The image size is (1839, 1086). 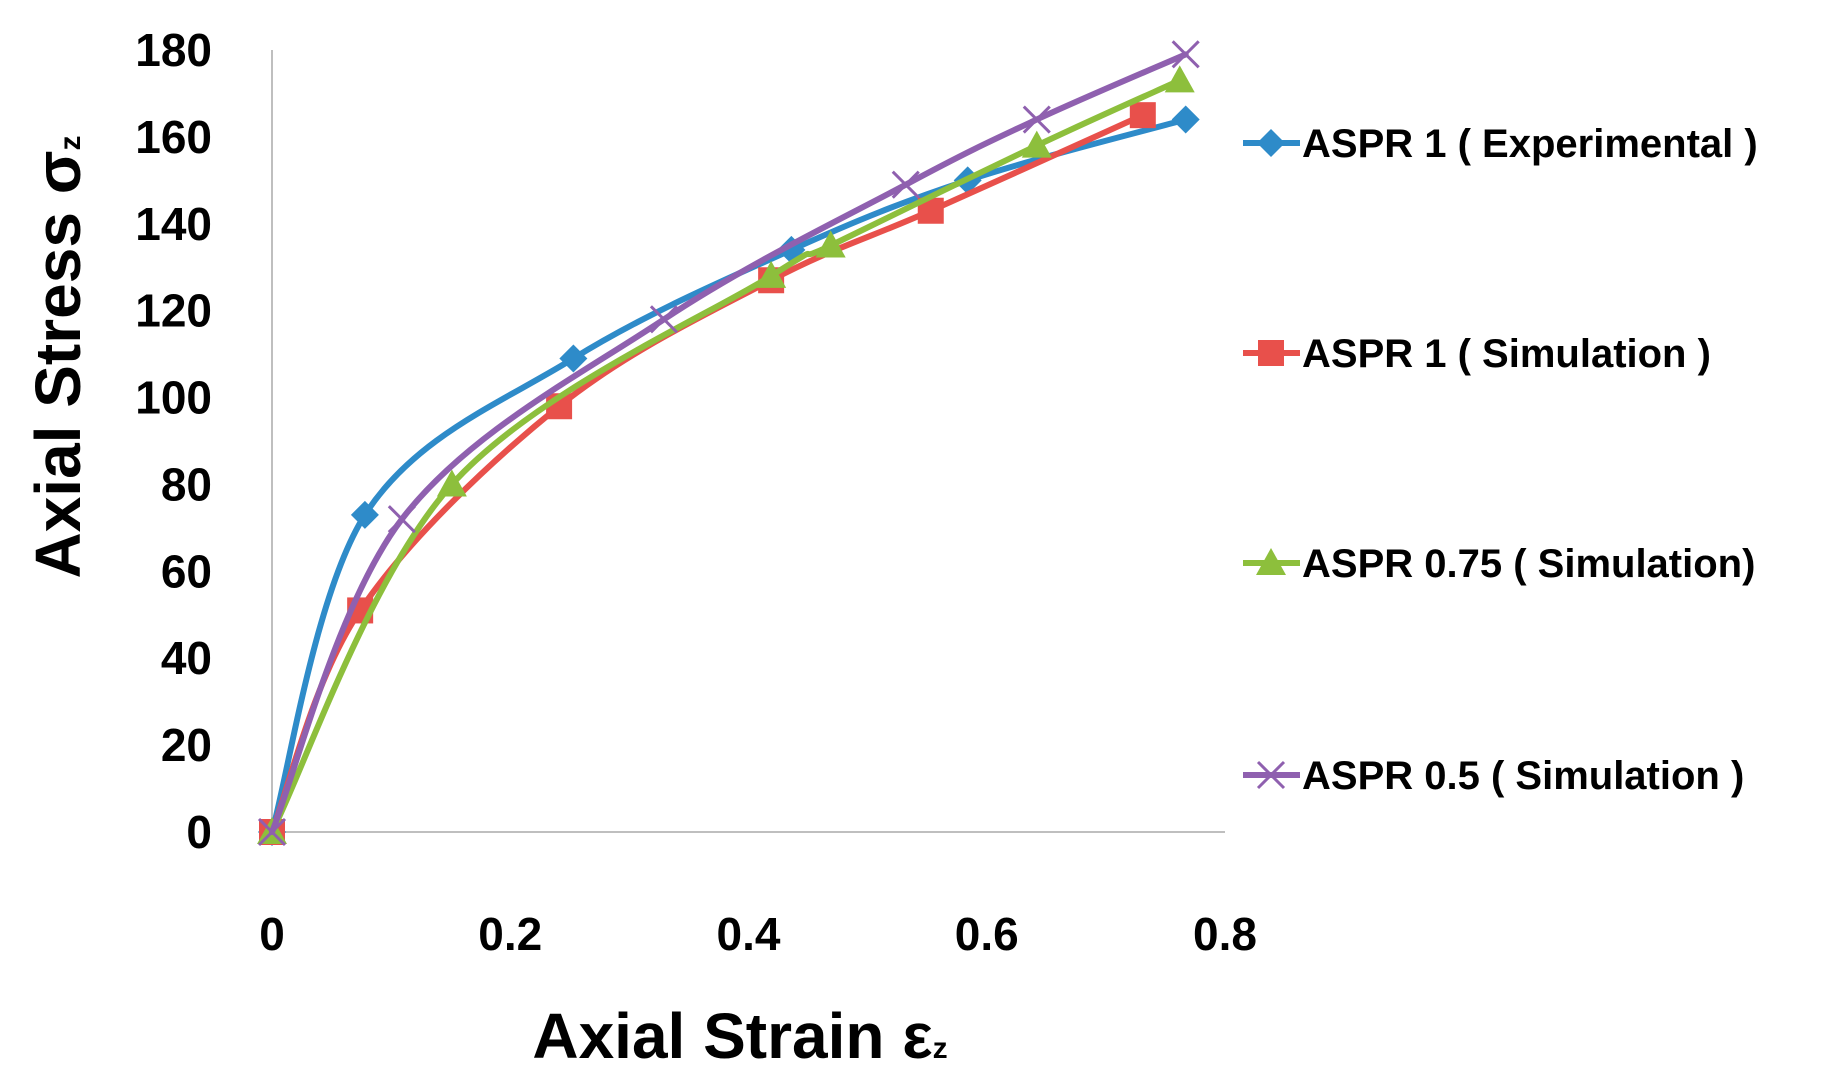 What do you see at coordinates (1506, 354) in the screenshot?
I see `legend-label: ASPR 1 ( Simulation )` at bounding box center [1506, 354].